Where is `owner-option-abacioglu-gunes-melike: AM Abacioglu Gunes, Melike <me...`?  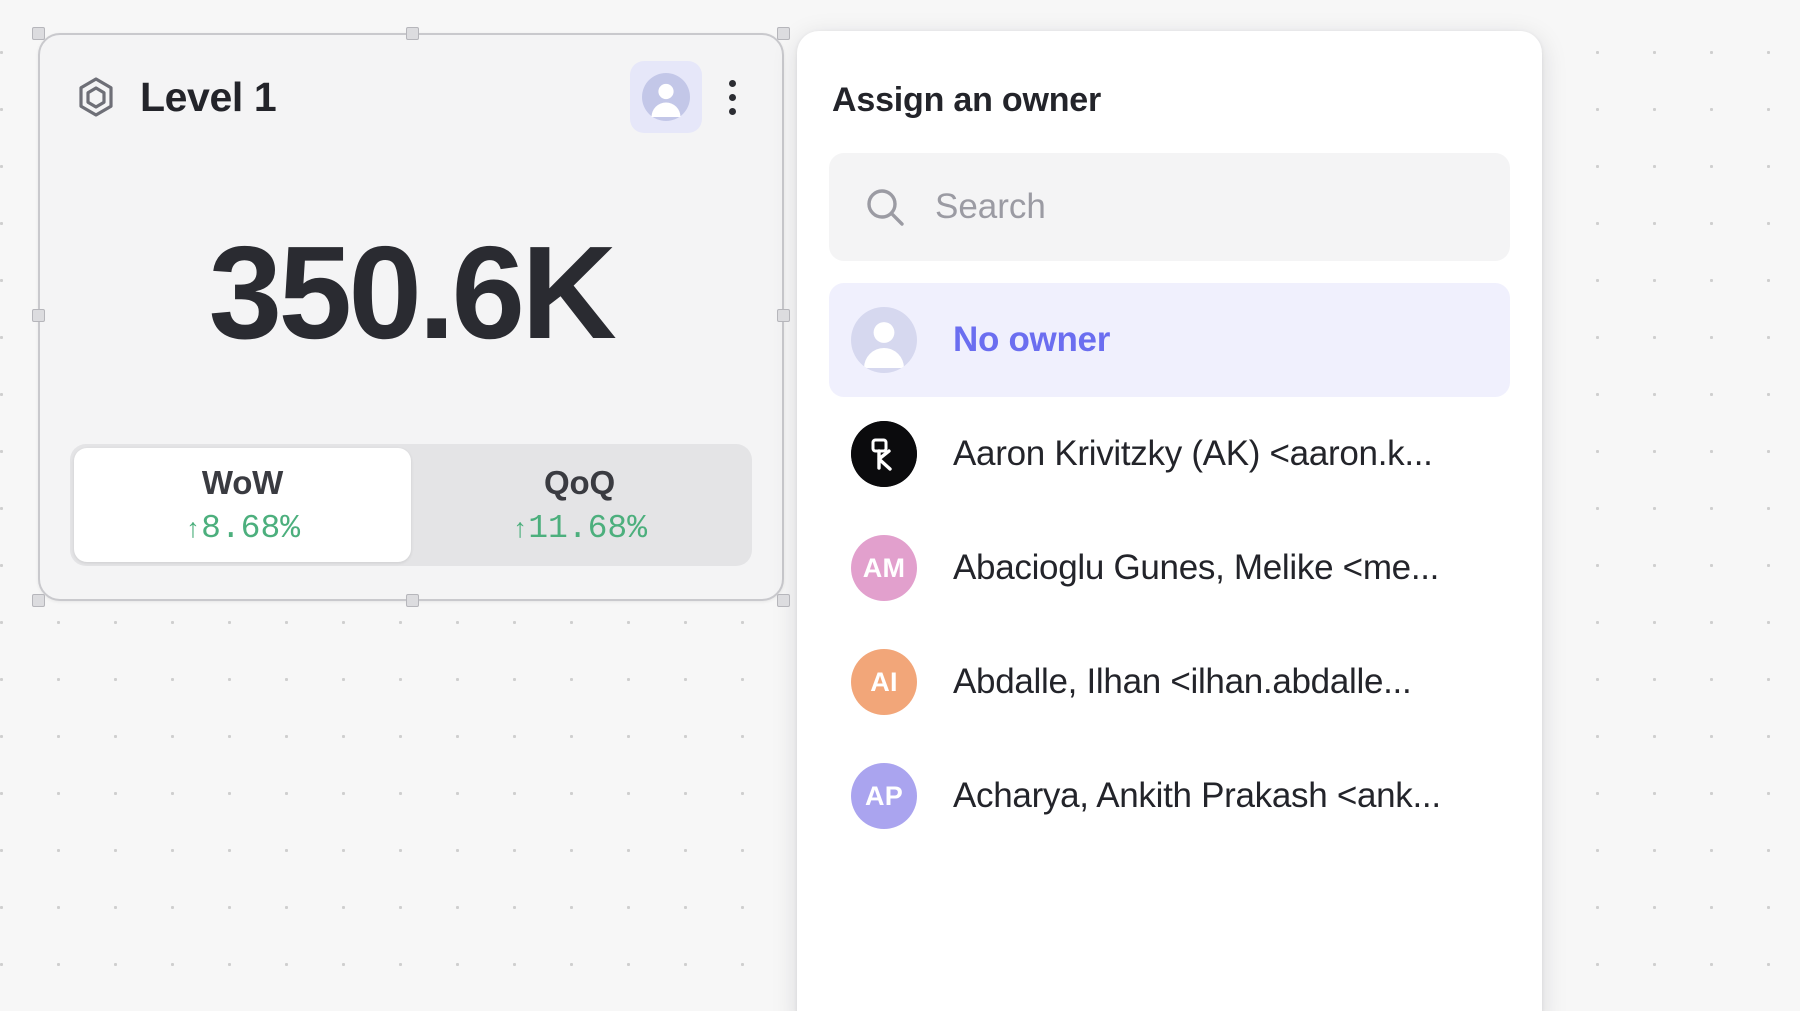
owner-option-abacioglu-gunes-melike: AM Abacioglu Gunes, Melike <me... is located at coordinates (1169, 568).